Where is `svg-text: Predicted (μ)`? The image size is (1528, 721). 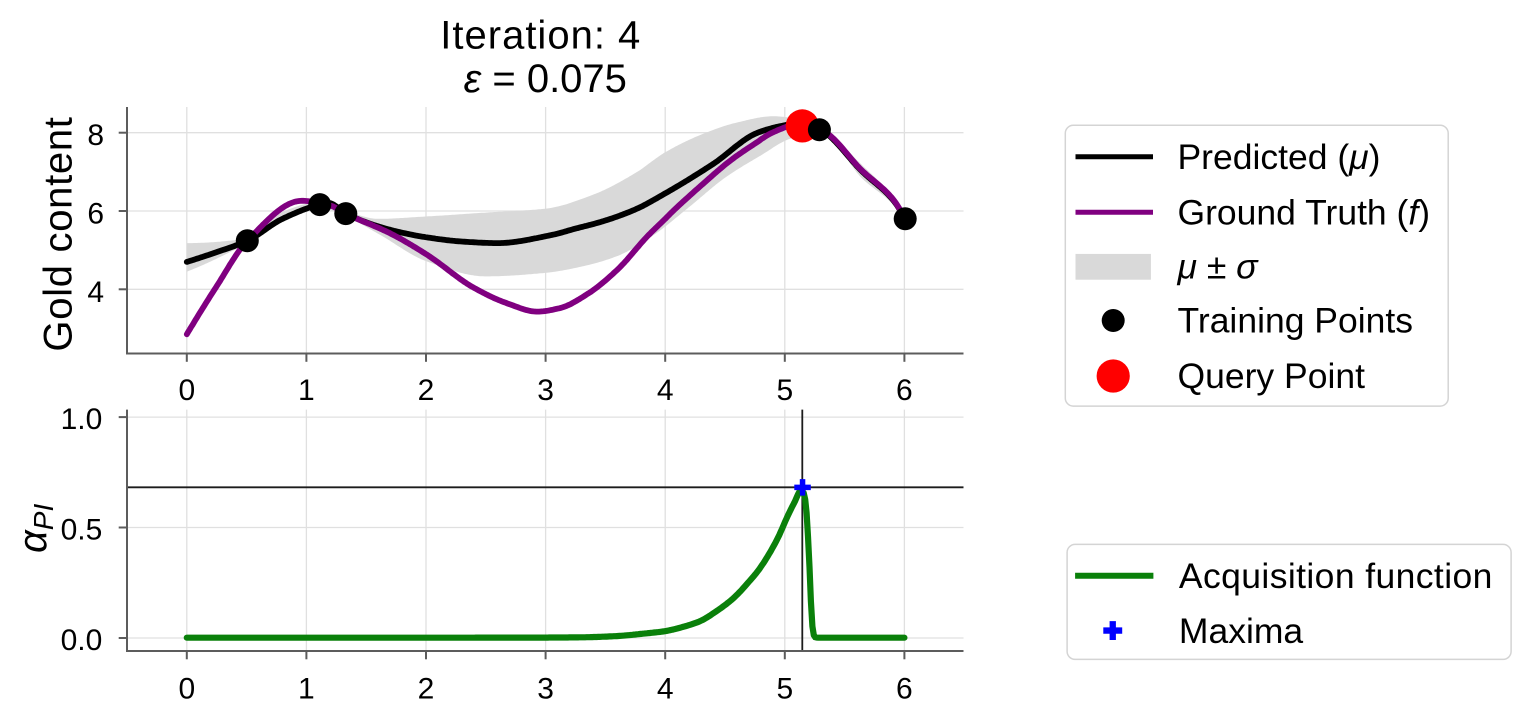
svg-text: Predicted (μ) is located at coordinates (1279, 157).